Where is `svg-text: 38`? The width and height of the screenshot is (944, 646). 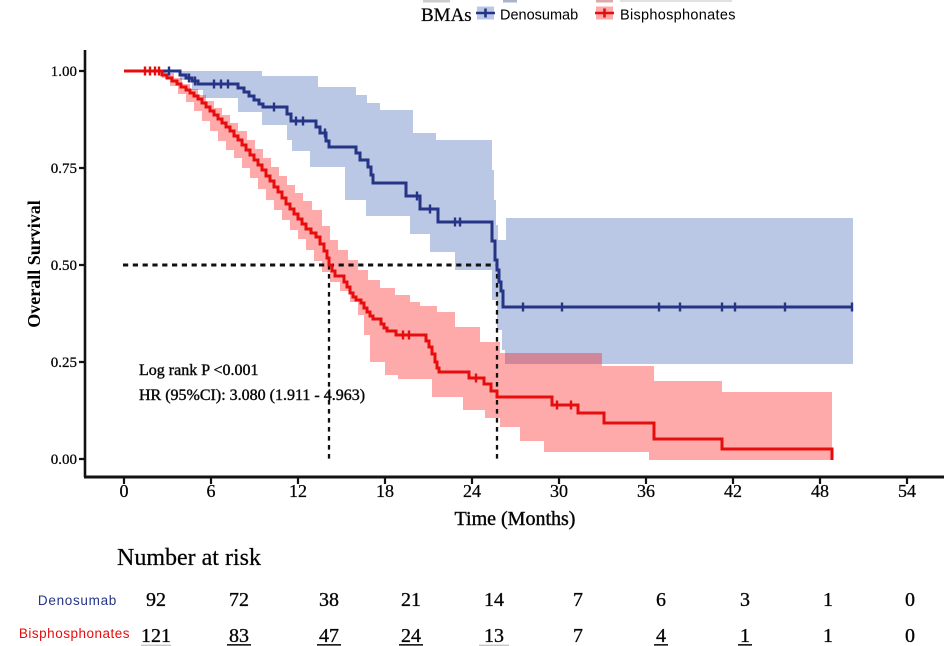 svg-text: 38 is located at coordinates (329, 600).